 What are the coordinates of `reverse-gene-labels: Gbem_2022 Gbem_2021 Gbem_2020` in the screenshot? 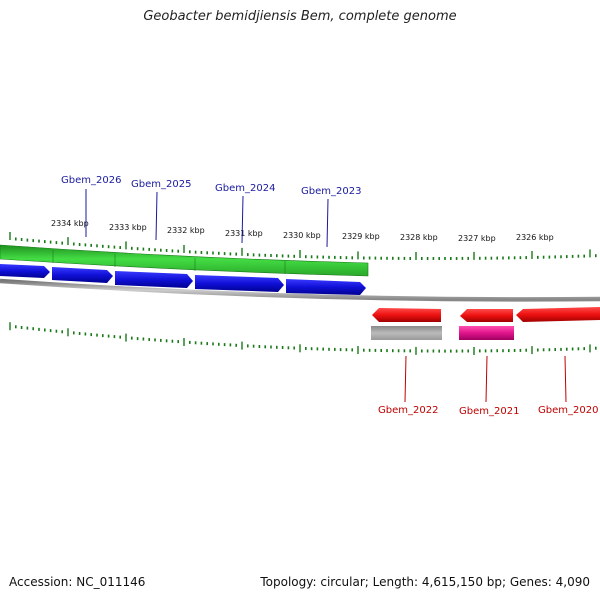 It's located at (488, 386).